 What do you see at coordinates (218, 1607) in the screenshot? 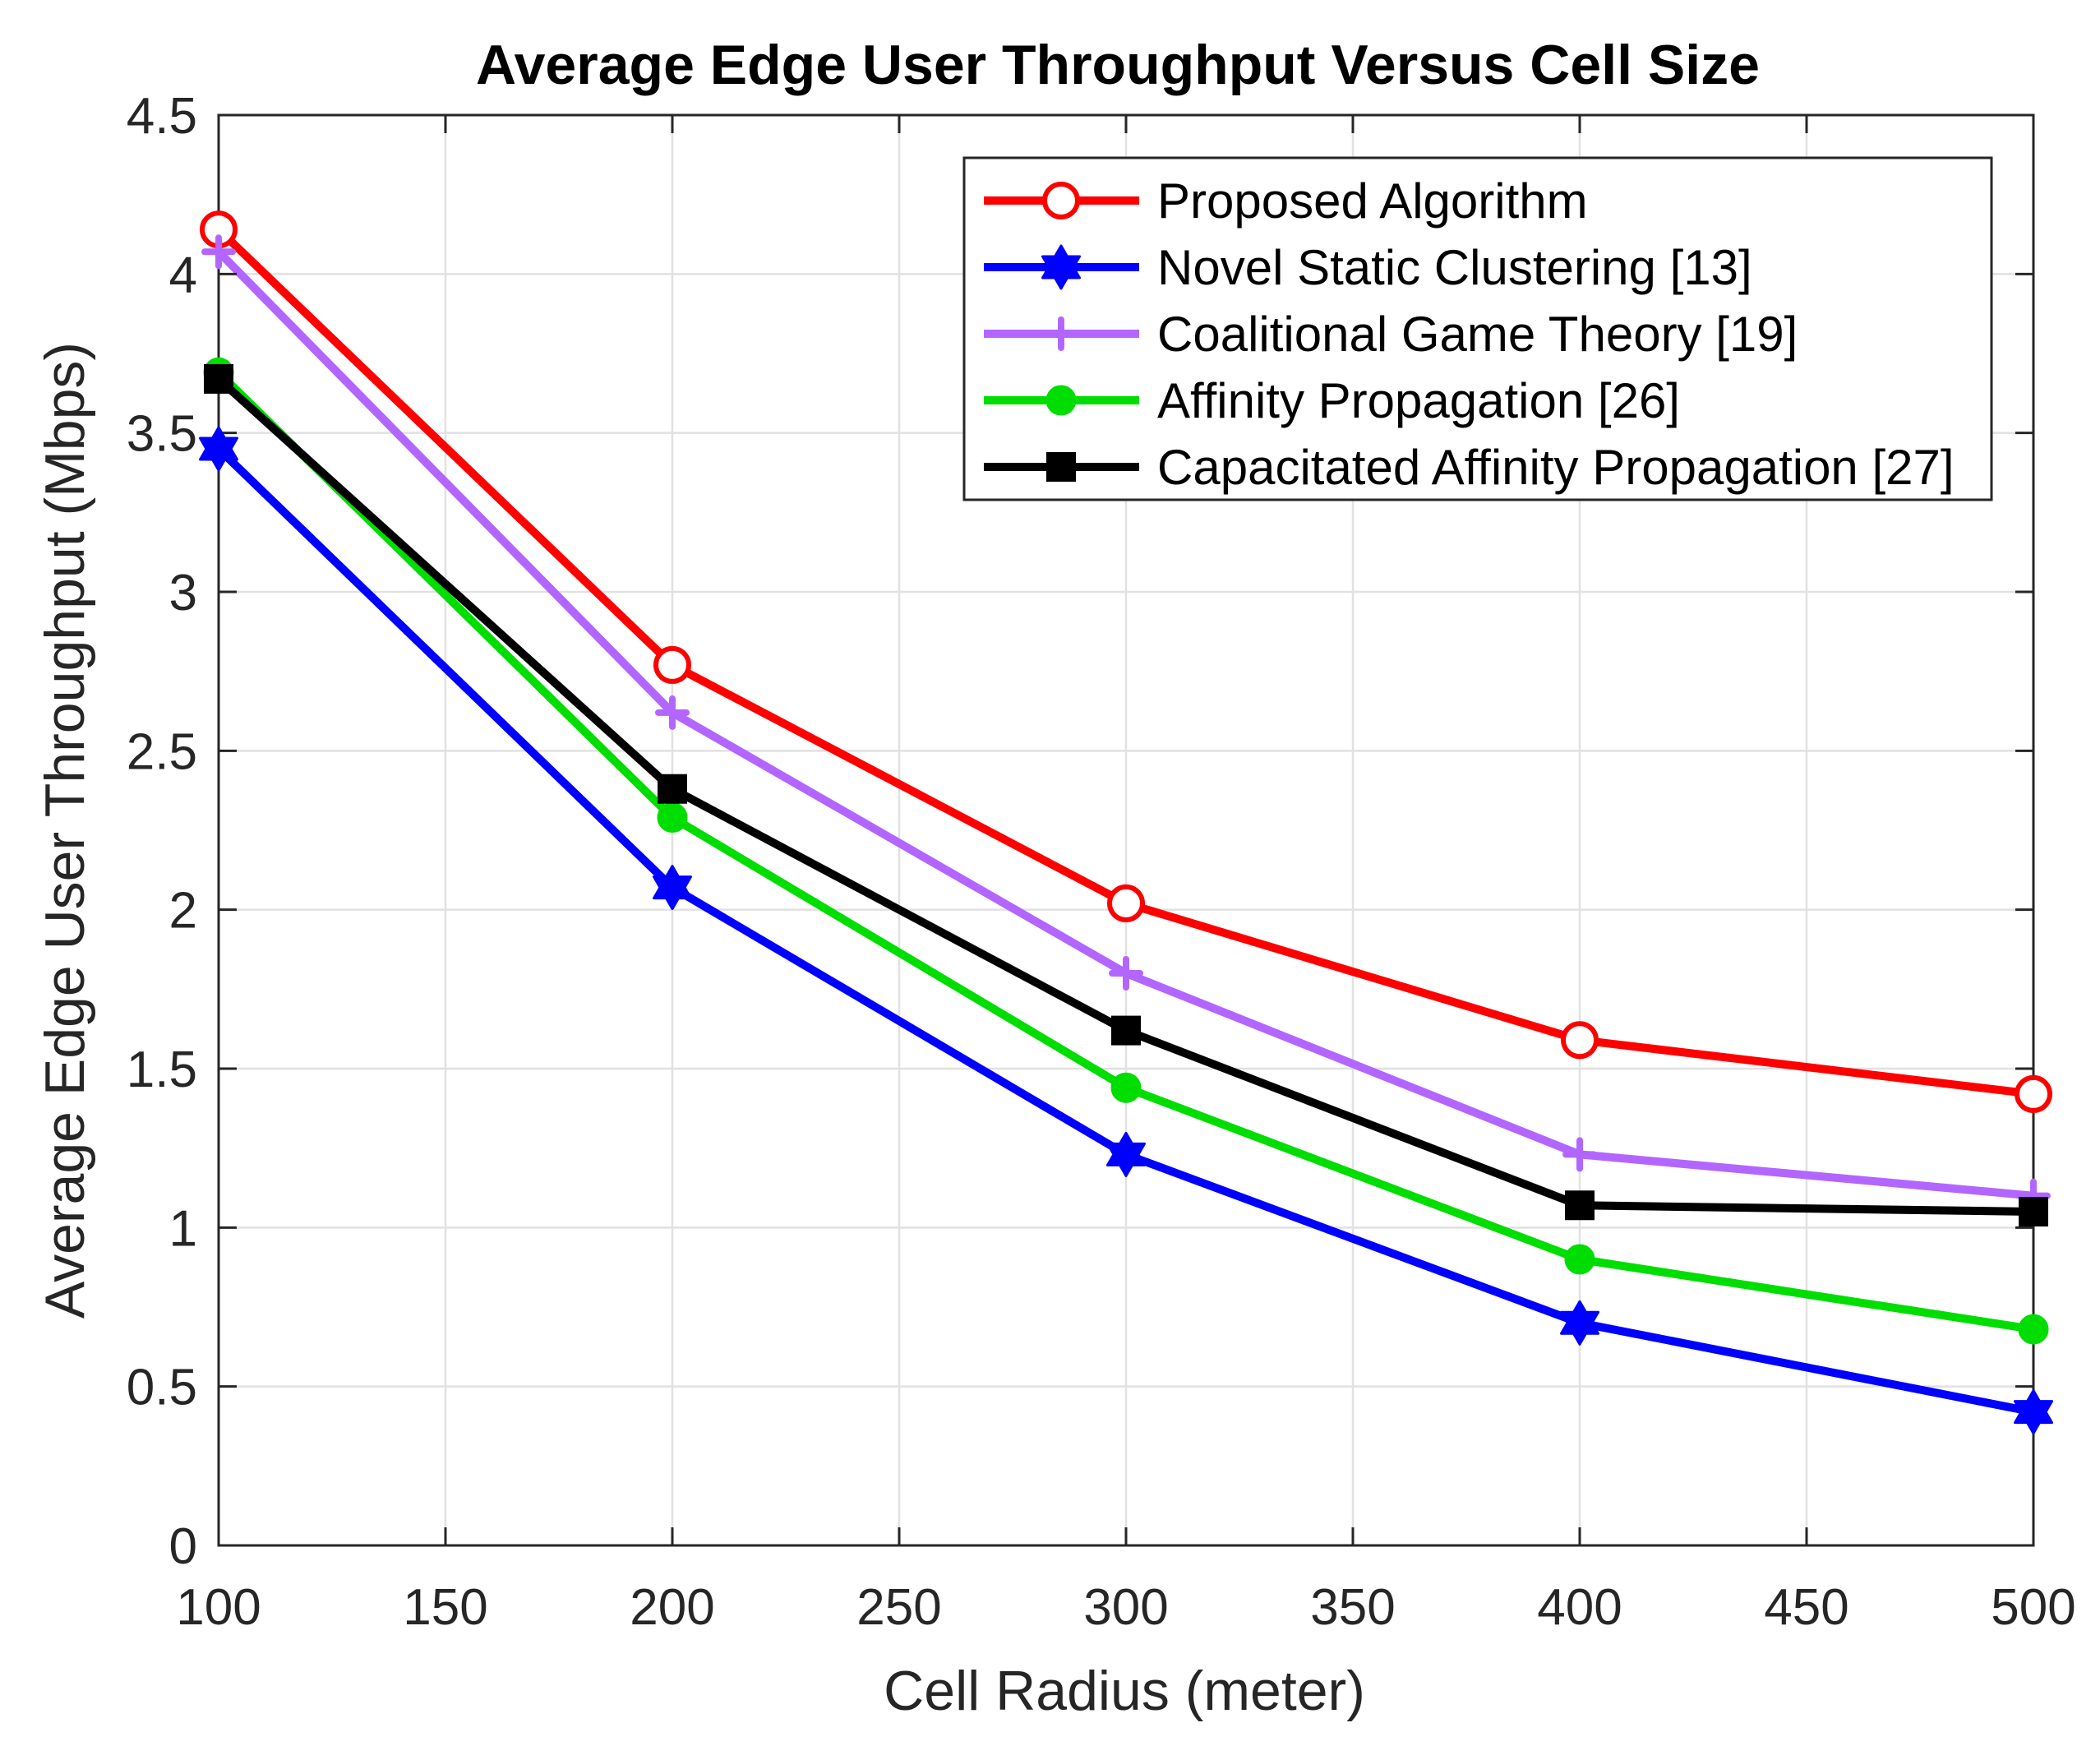
I see `x-tick-label: 100` at bounding box center [218, 1607].